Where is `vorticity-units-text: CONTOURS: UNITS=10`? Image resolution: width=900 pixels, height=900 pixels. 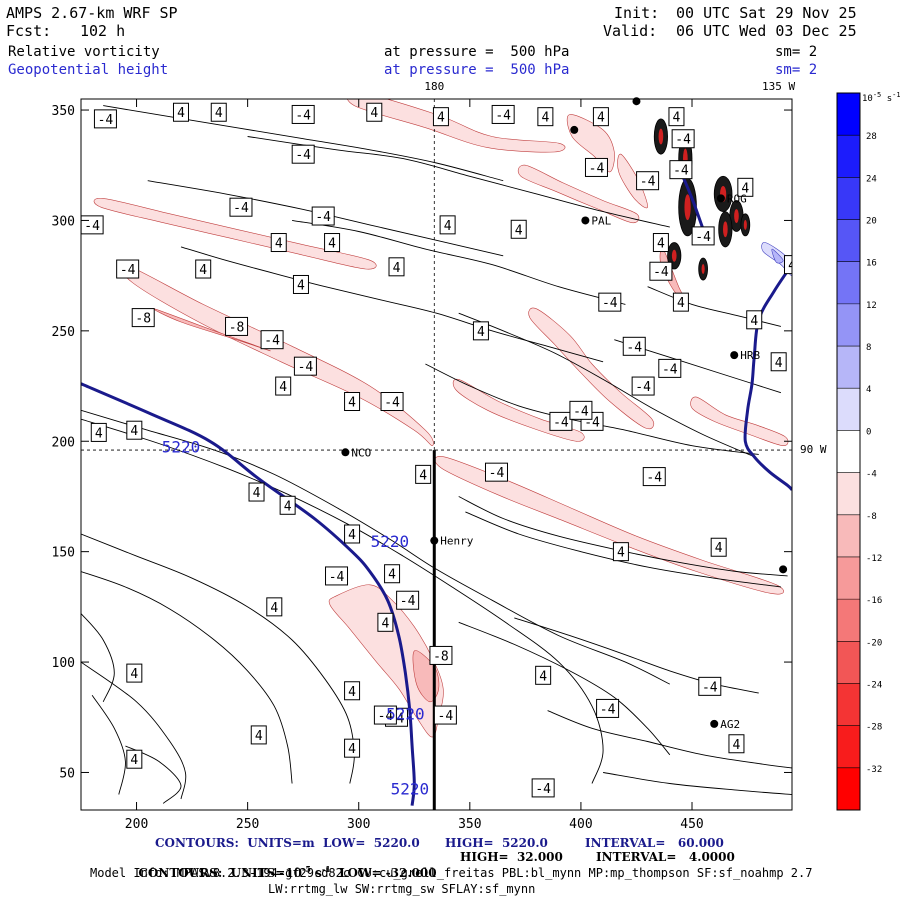
vorticity-units-text: CONTOURS: UNITS=10 is located at coordinates (220, 873).